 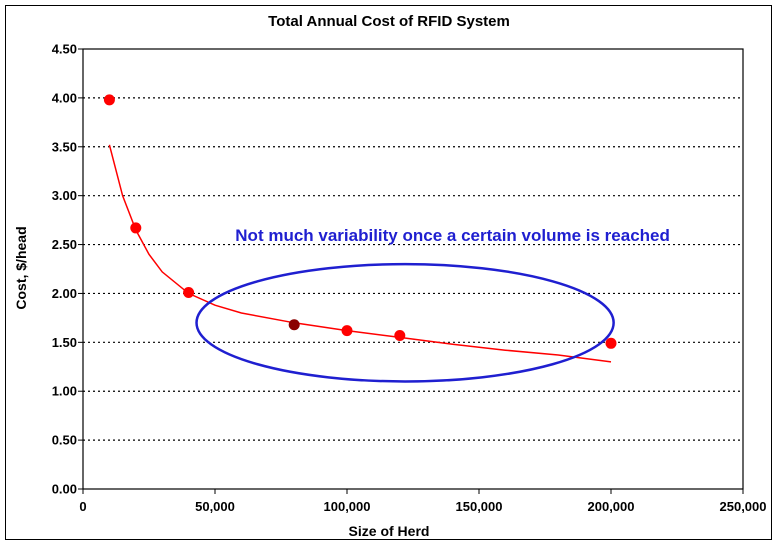 What do you see at coordinates (423, 501) in the screenshot?
I see `x-axis-ticks: 0 50,000 100,000 150,000 200,000 250,000` at bounding box center [423, 501].